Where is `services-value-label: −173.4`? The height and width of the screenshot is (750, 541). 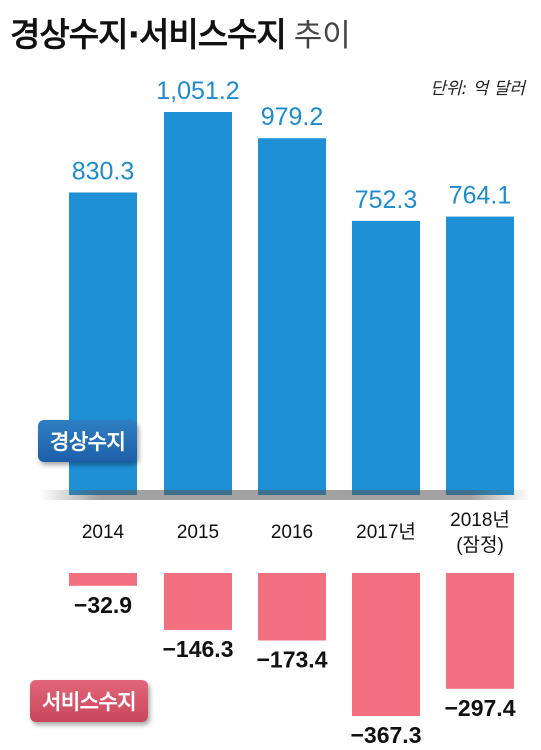
services-value-label: −173.4 is located at coordinates (292, 660).